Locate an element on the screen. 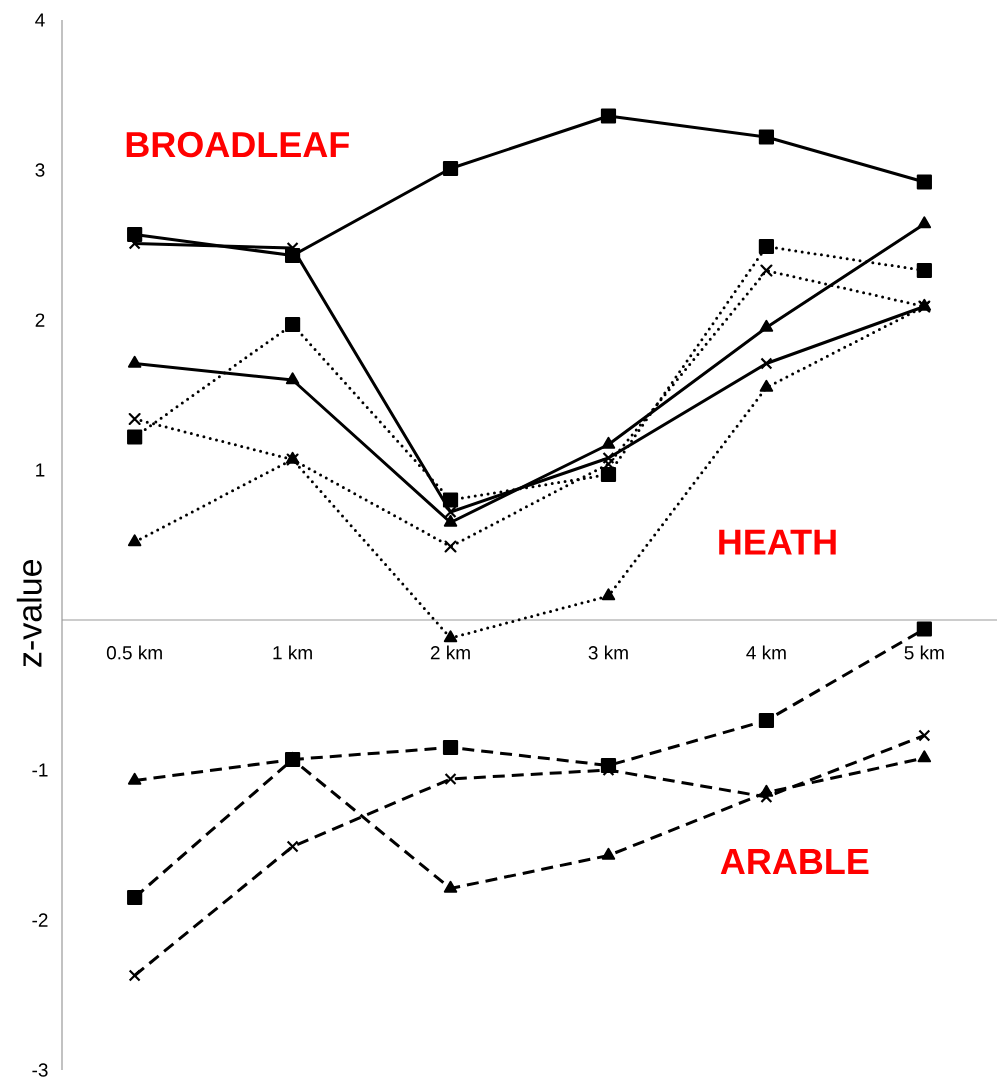 The height and width of the screenshot is (1082, 998). x-tick-label: 1 km is located at coordinates (293, 652).